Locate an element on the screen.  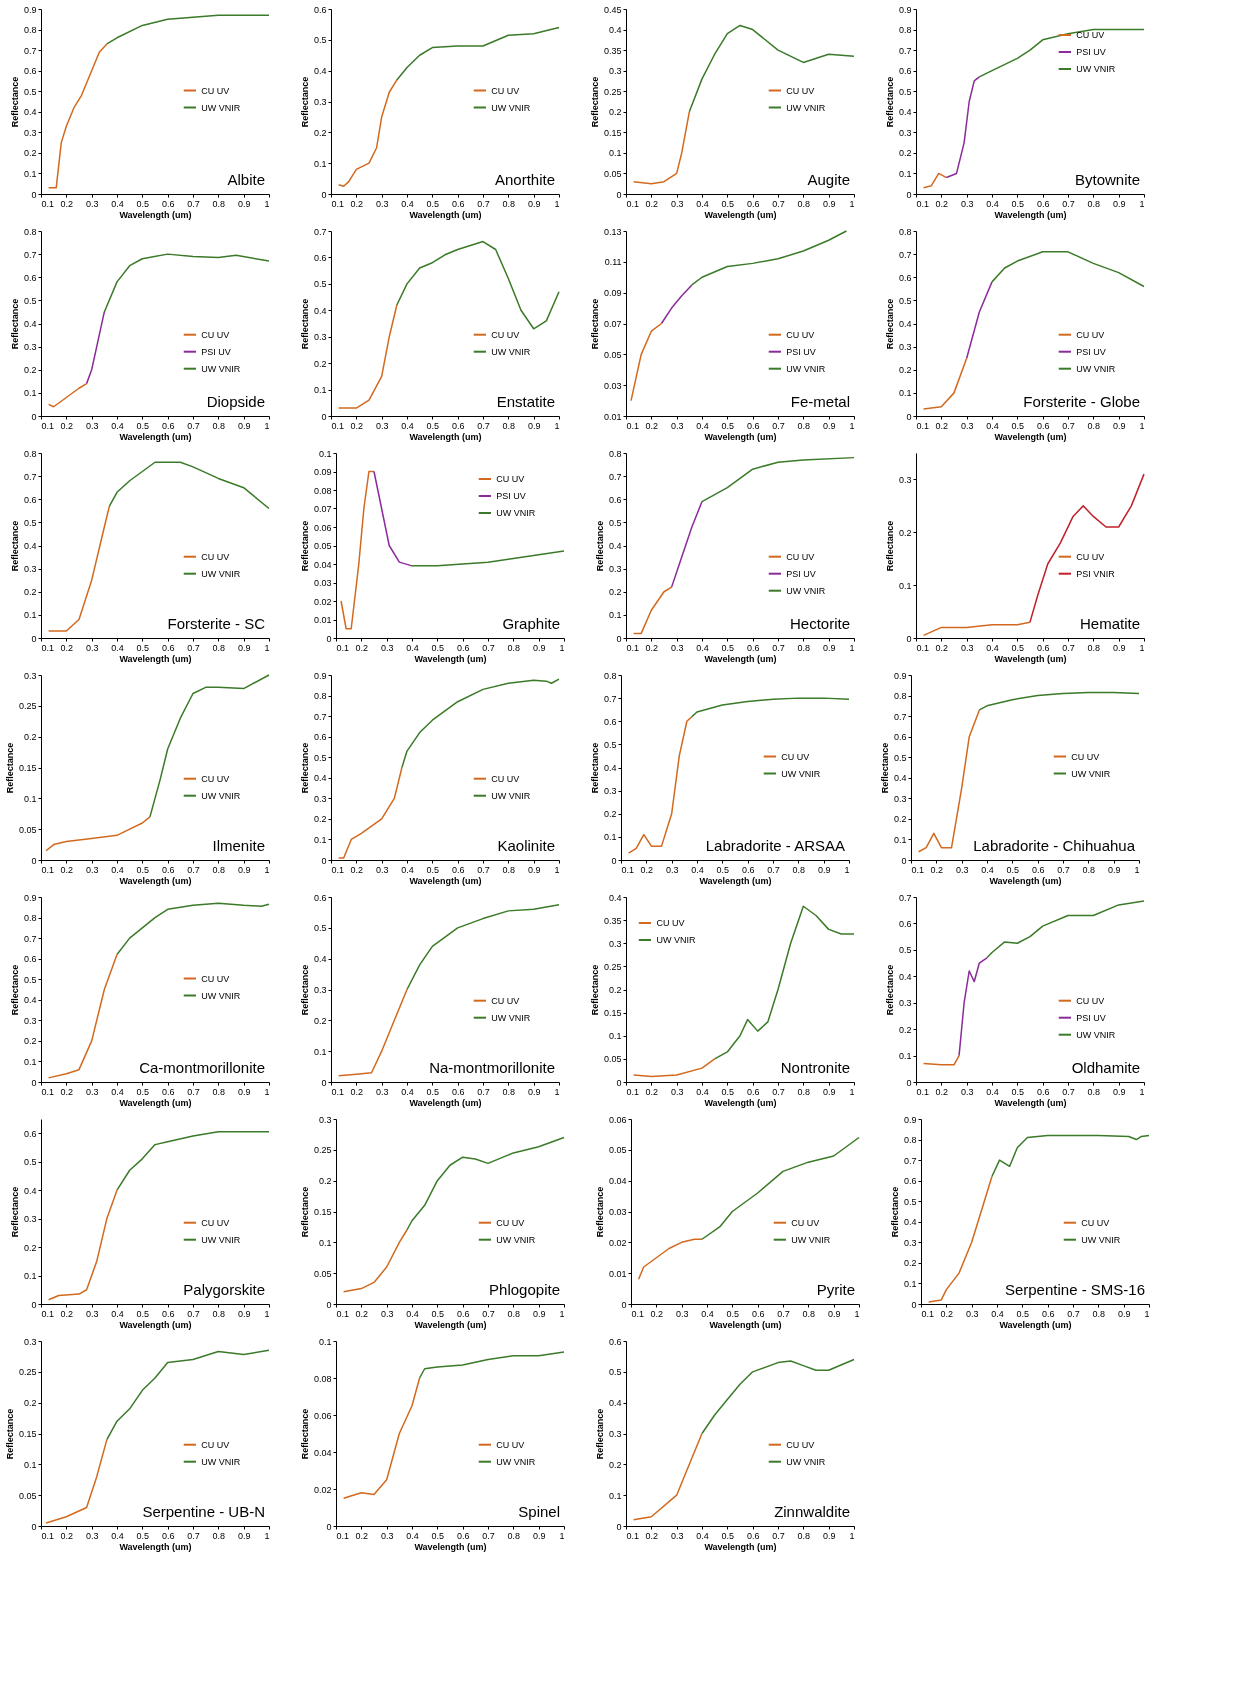
text: Pyrite is located at coordinates (835, 1289).